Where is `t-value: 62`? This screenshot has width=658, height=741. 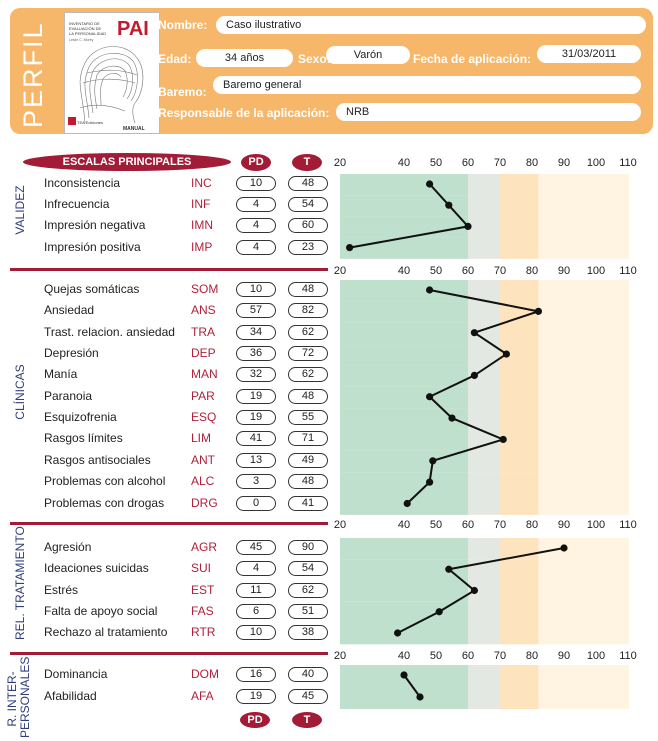 t-value: 62 is located at coordinates (308, 332).